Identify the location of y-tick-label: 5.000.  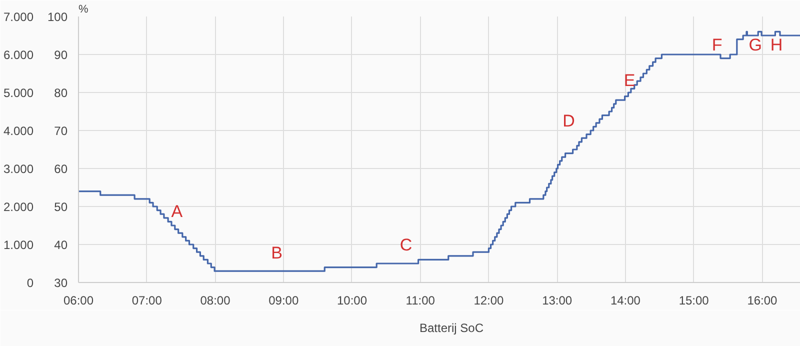
(18, 93).